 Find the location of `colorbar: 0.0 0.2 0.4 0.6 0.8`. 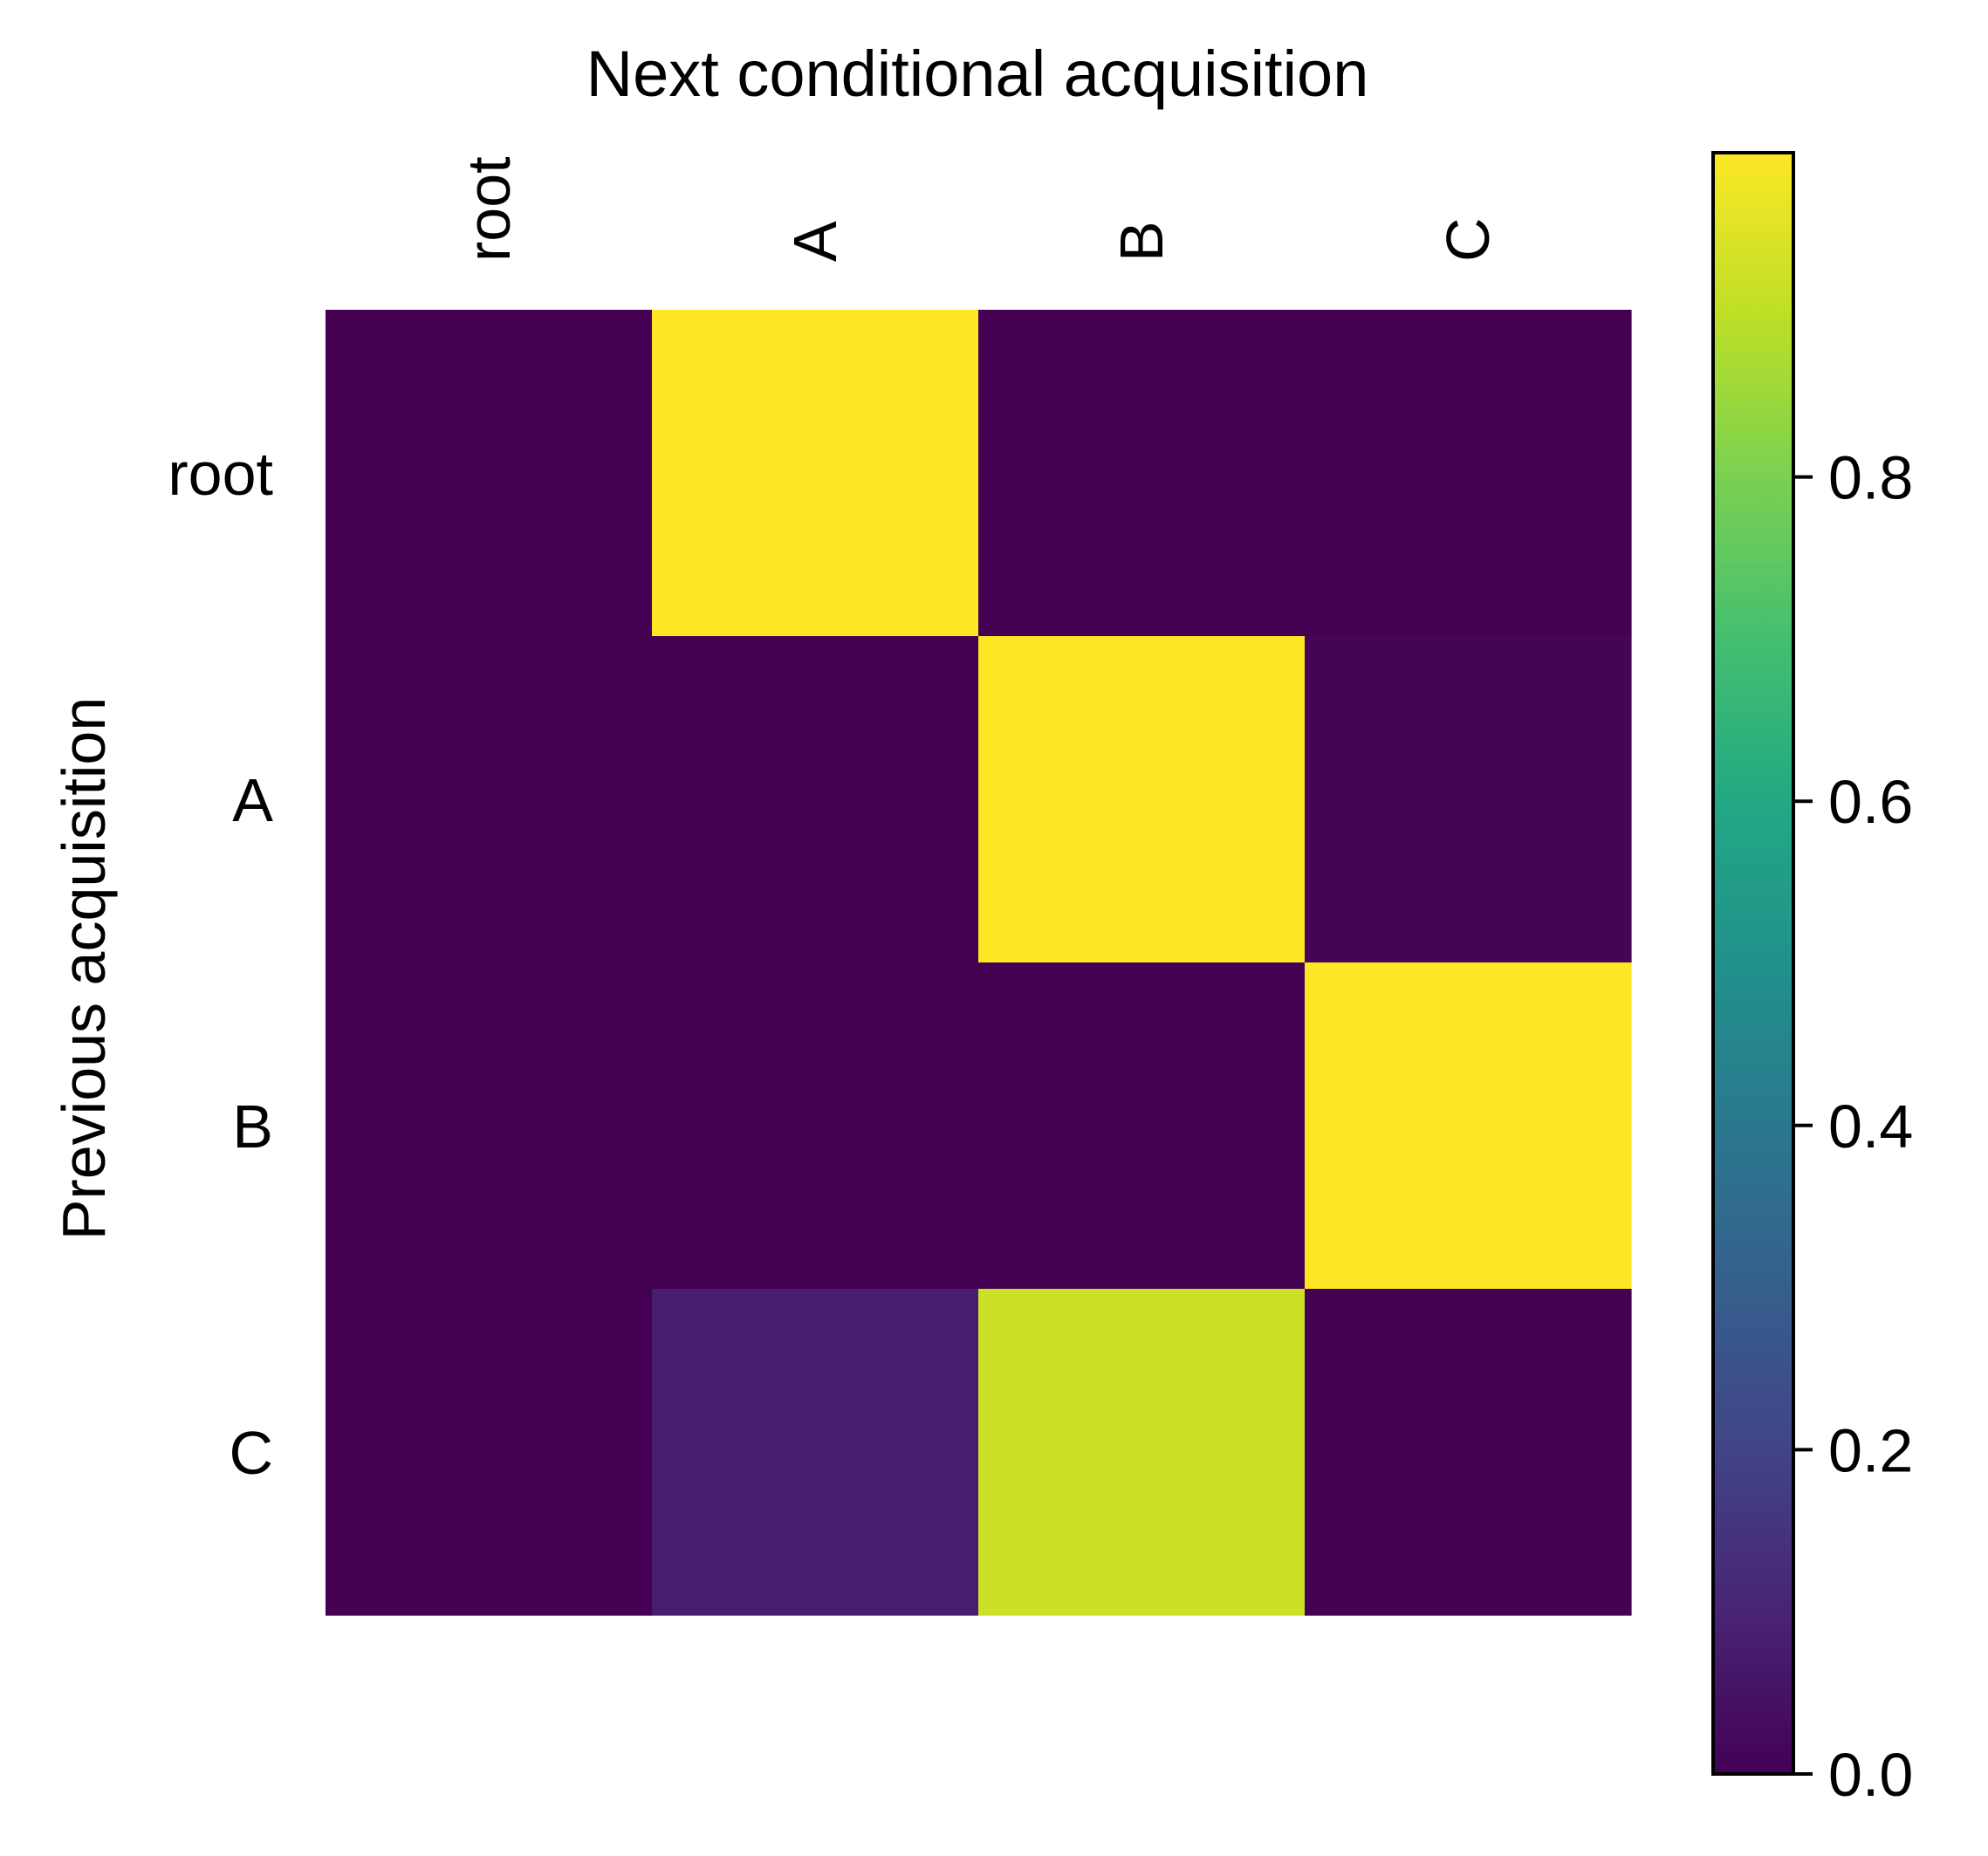

colorbar: 0.0 0.2 0.4 0.6 0.8 is located at coordinates (1812, 980).